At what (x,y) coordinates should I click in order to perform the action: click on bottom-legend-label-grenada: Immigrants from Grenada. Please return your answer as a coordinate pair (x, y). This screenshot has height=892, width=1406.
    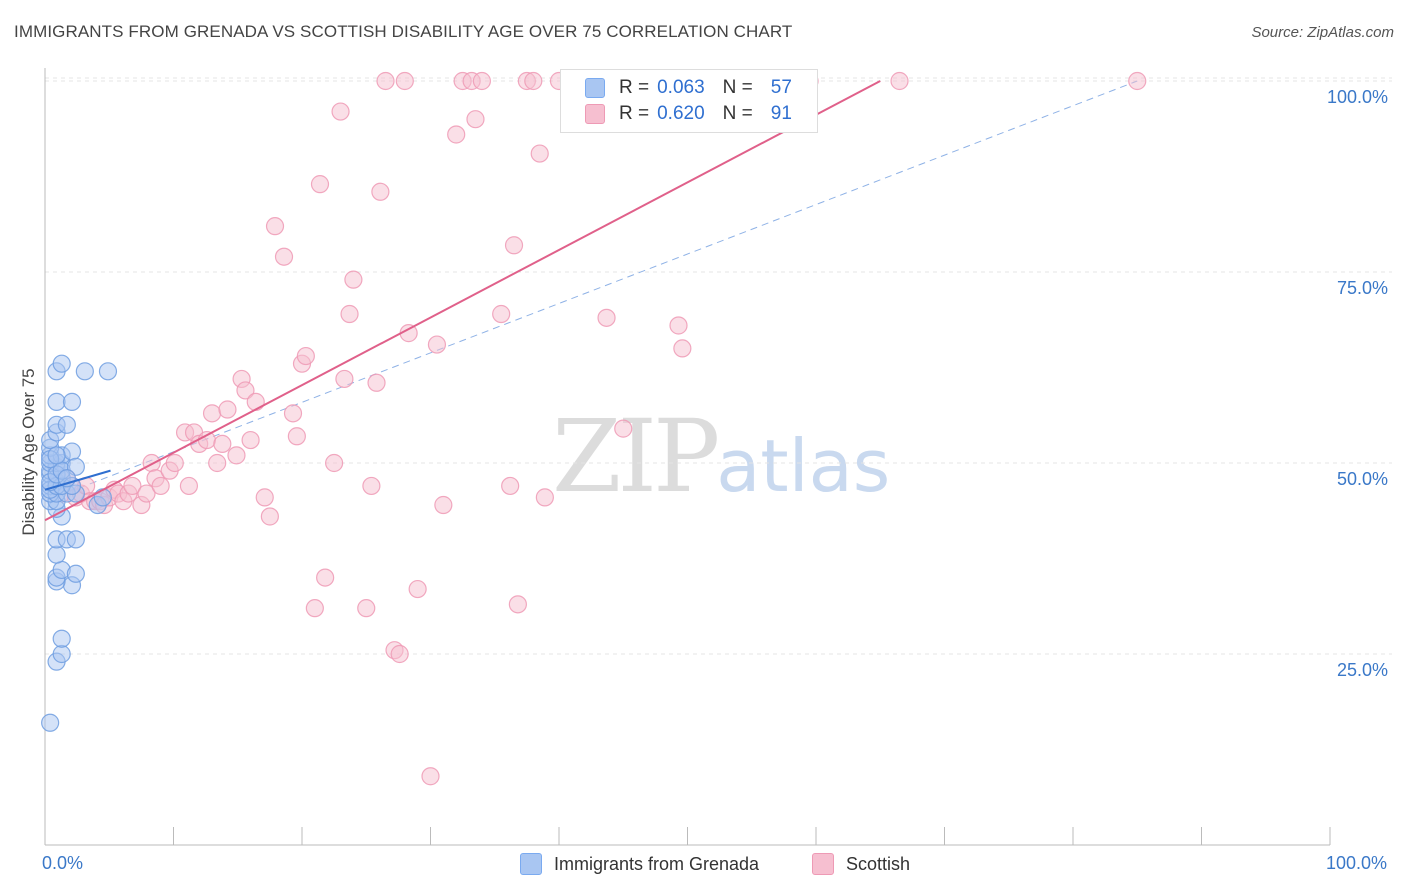
    Looking at the image, I should click on (657, 863).